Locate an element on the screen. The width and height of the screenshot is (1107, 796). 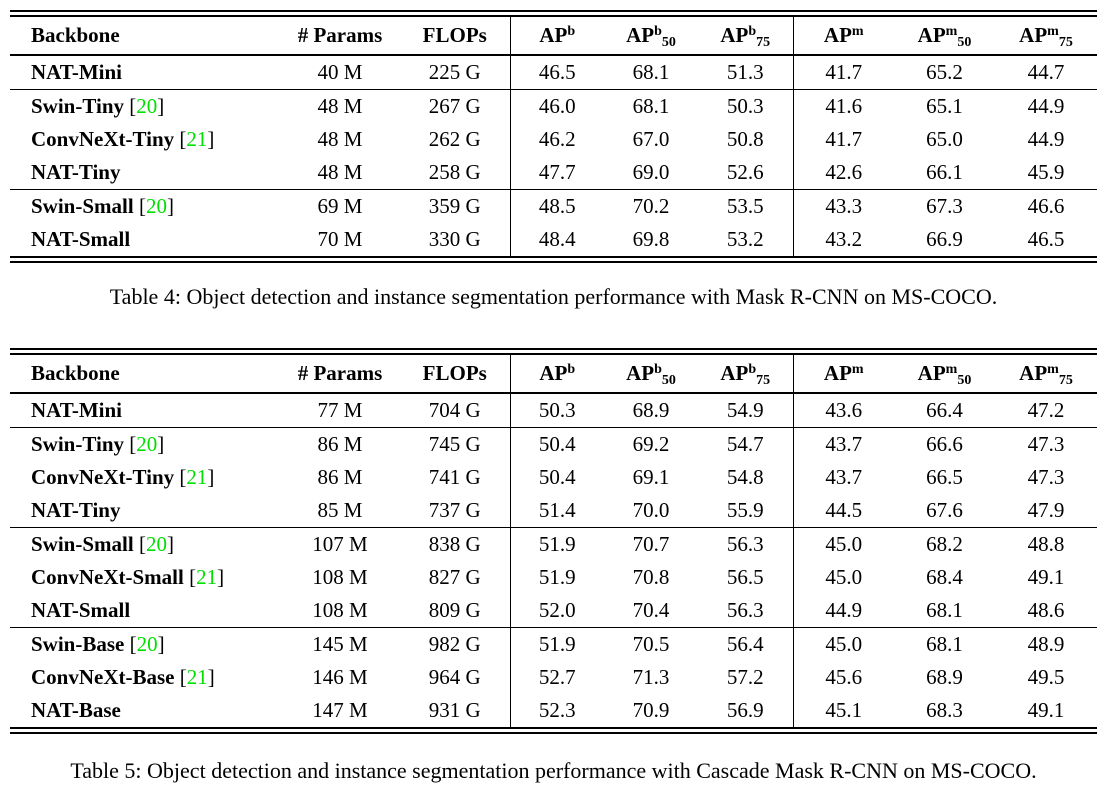
metric-cell: 44.5 is located at coordinates (843, 511).